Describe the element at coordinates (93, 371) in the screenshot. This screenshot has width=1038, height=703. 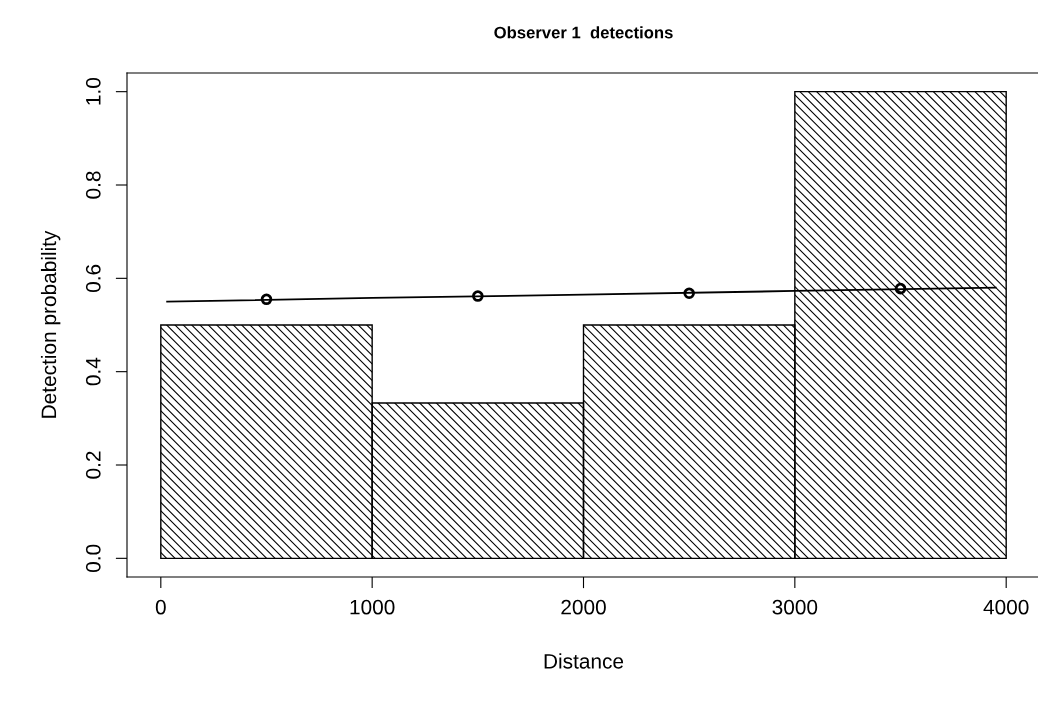
I see `y-tick-label: 0.4` at that location.